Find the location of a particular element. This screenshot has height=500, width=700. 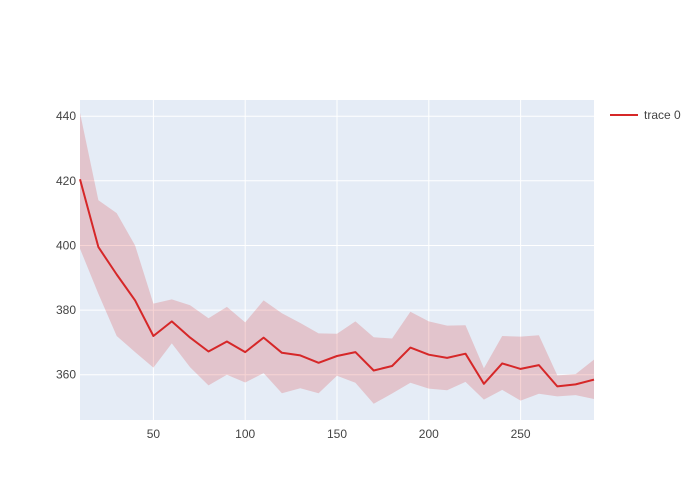

y-tick-label-420: 420 is located at coordinates (66, 181).